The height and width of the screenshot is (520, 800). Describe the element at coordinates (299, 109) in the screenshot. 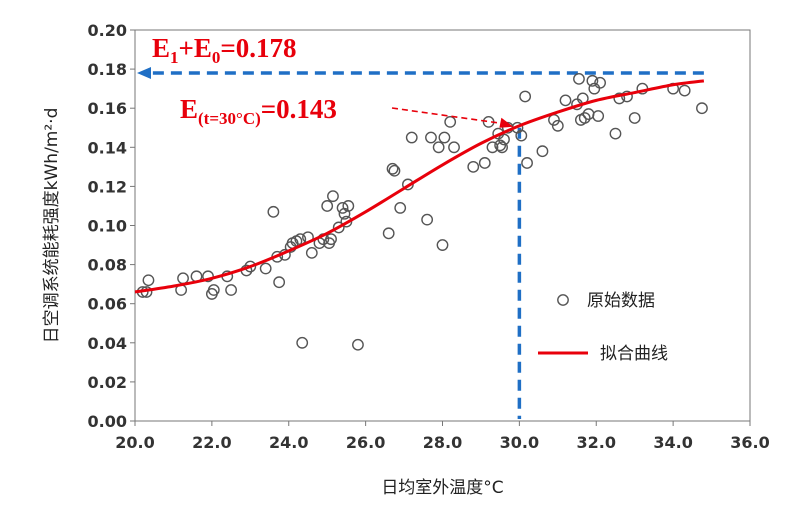

I see `point-annotation-value: =0.143` at that location.